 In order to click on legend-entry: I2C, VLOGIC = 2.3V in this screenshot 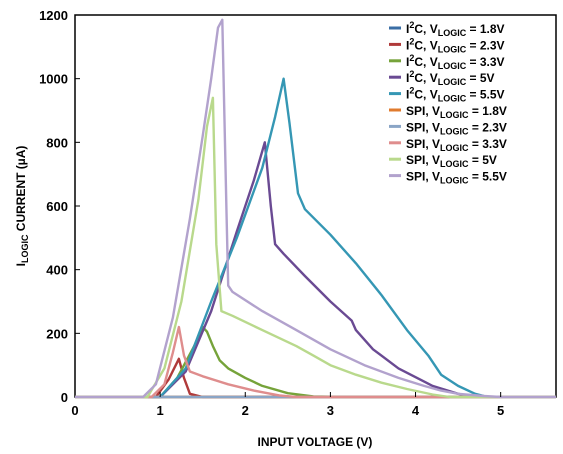, I will do `click(455, 45)`.